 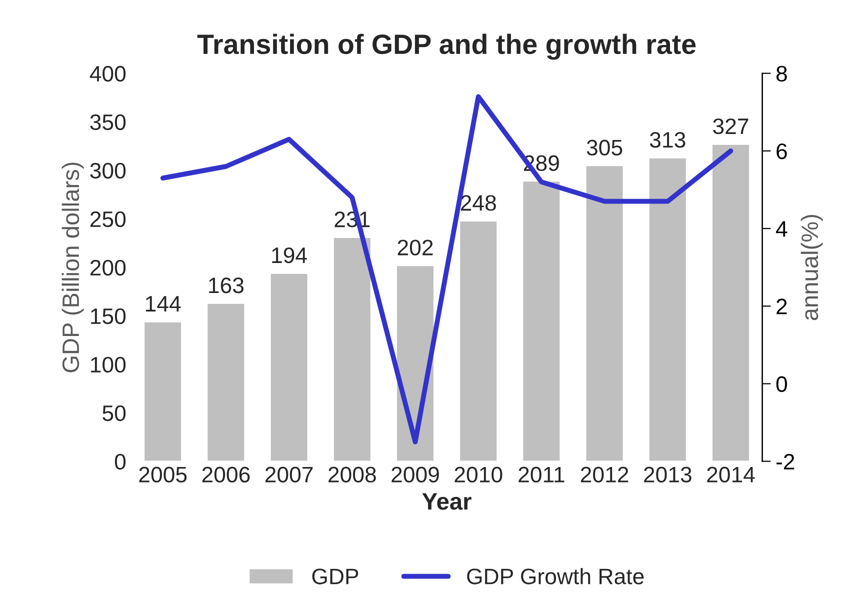 What do you see at coordinates (668, 474) in the screenshot?
I see `x-tick-label: 2013` at bounding box center [668, 474].